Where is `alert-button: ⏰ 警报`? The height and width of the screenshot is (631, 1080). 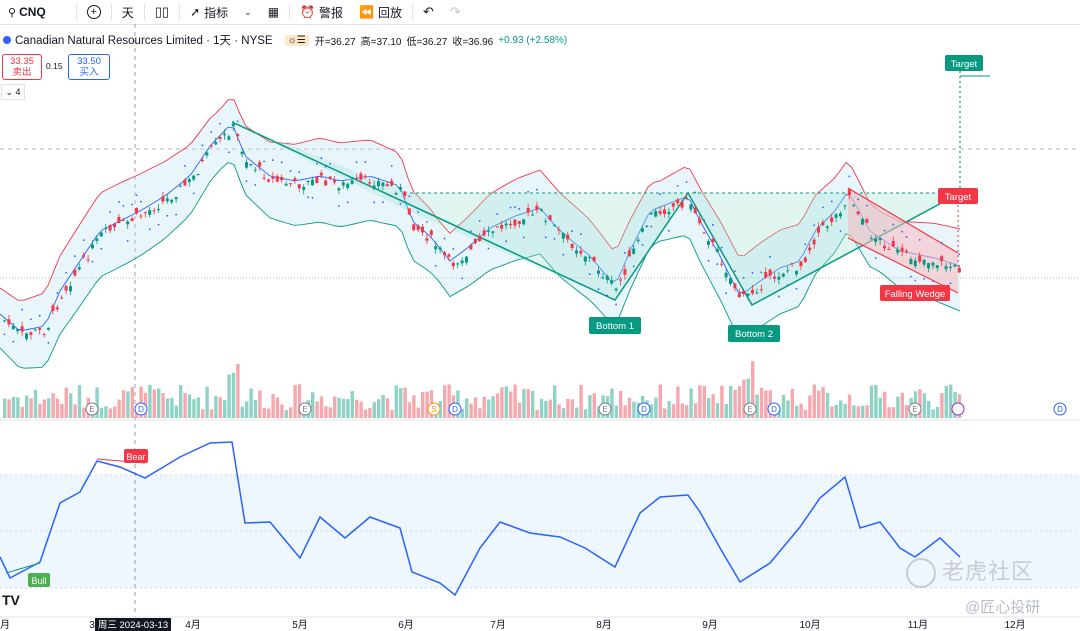 alert-button: ⏰ 警报 is located at coordinates (321, 12).